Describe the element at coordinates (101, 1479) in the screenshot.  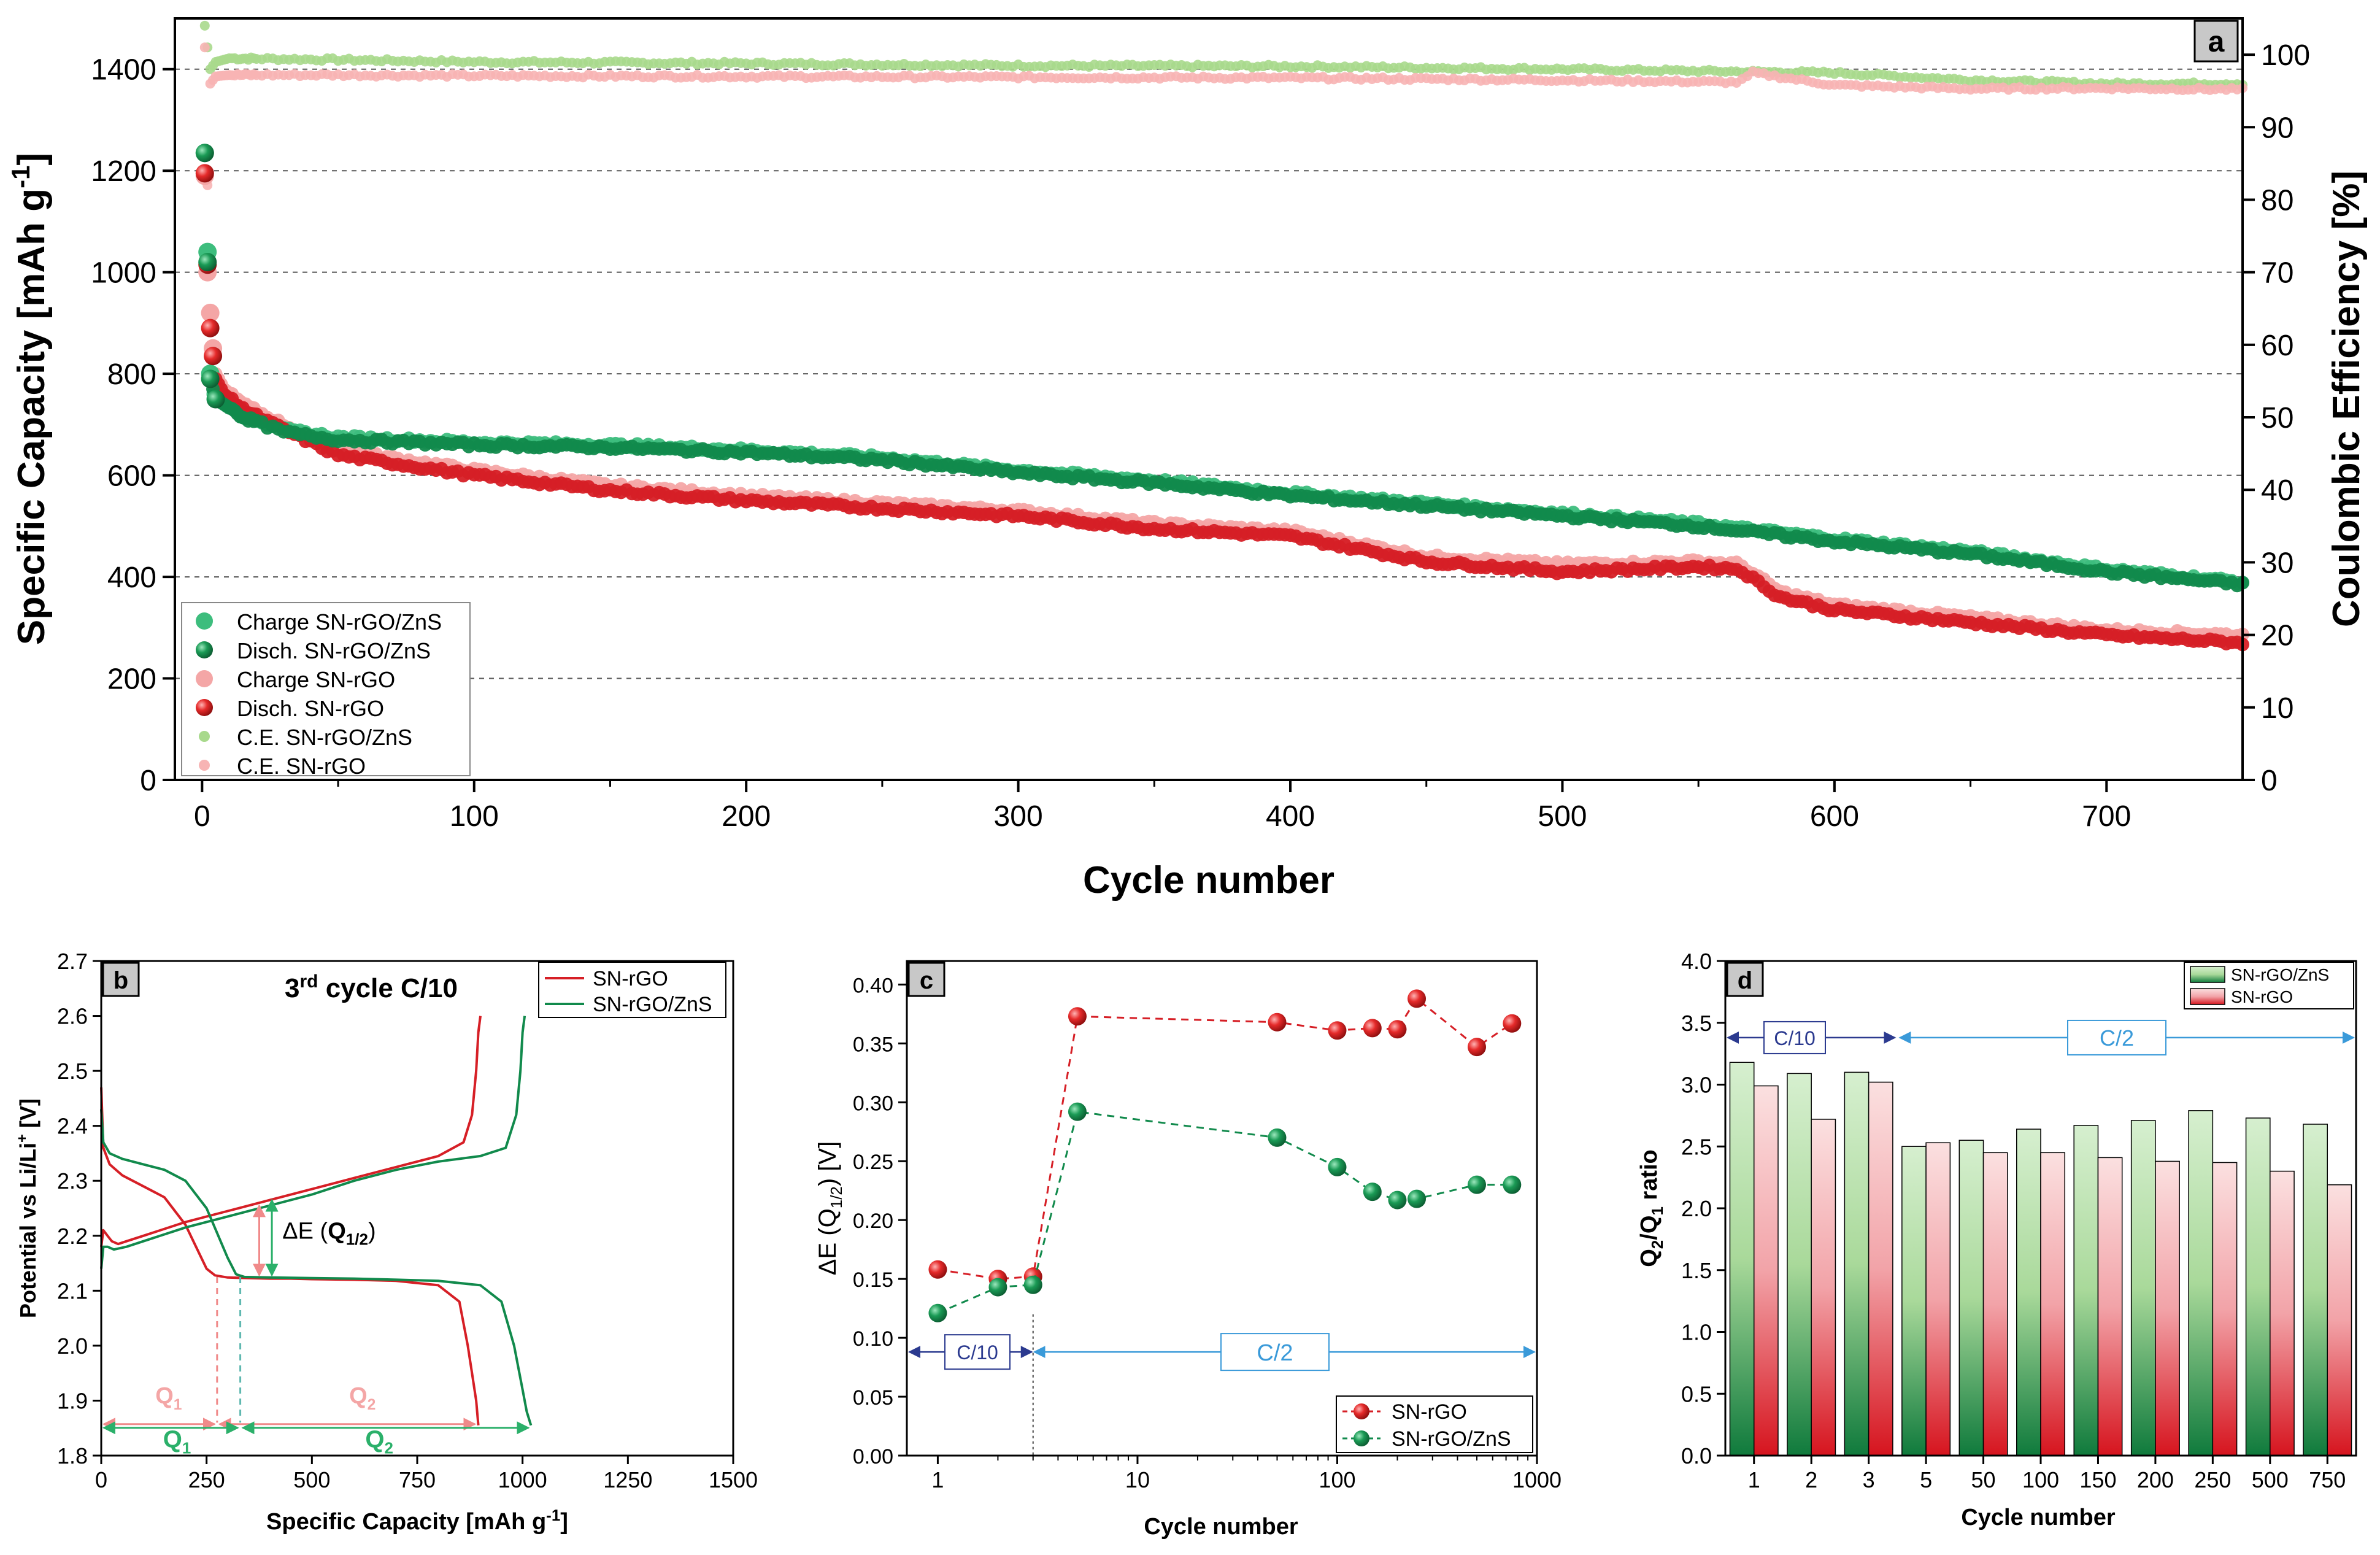
I see `panel-b-x-tick-label: 0` at that location.